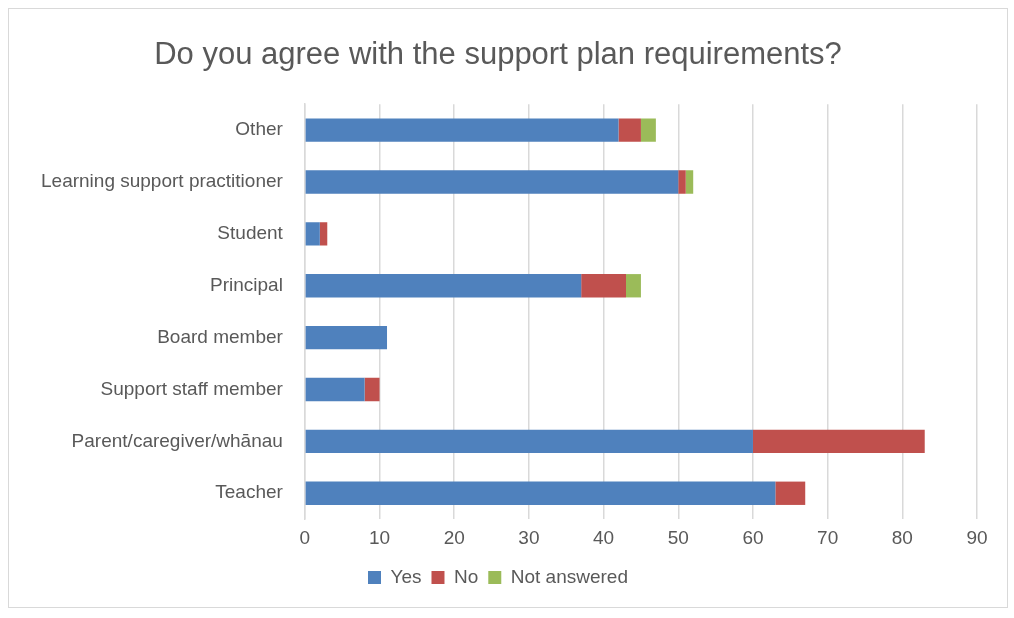 The image size is (1014, 618). Describe the element at coordinates (162, 181) in the screenshot. I see `y-tick-label: Learning support practitioner` at that location.